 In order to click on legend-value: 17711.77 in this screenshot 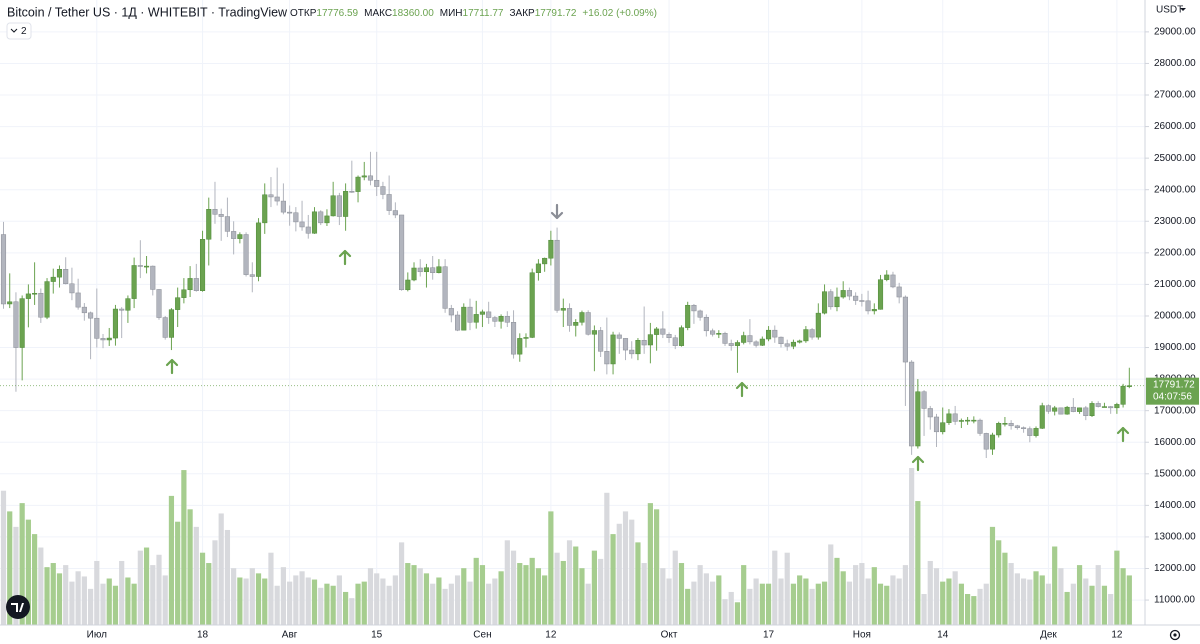, I will do `click(483, 13)`.